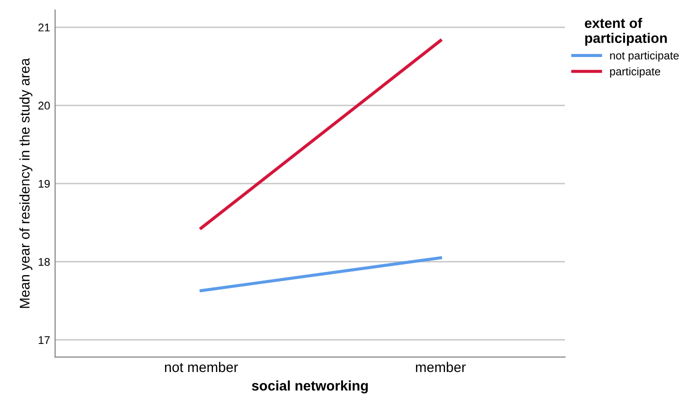 This screenshot has height=403, width=689. What do you see at coordinates (44, 184) in the screenshot?
I see `y-tick-label: 19` at bounding box center [44, 184].